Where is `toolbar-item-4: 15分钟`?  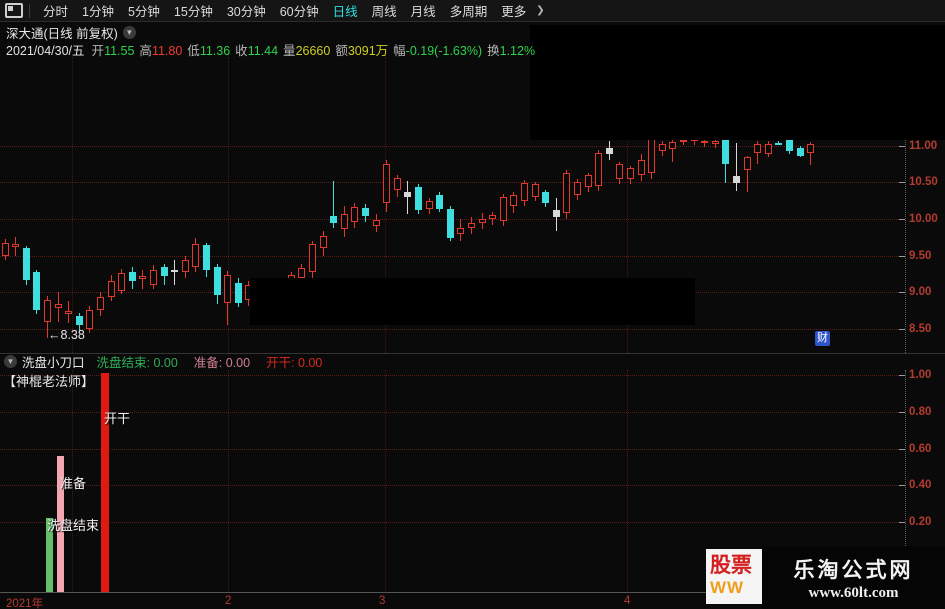
toolbar-item-4: 15分钟 is located at coordinates (193, 12).